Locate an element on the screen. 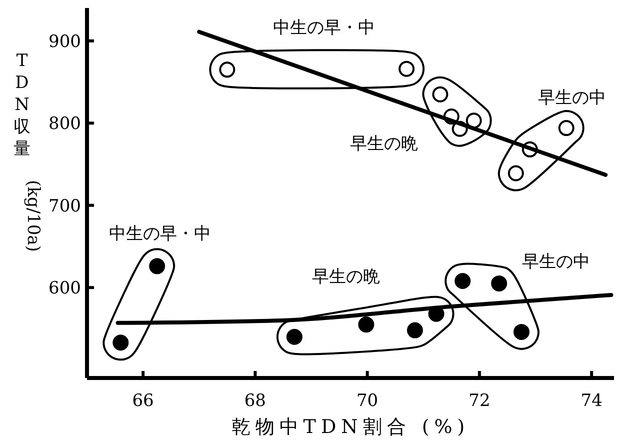 The height and width of the screenshot is (443, 621). x-tick-label: 68 is located at coordinates (255, 401).